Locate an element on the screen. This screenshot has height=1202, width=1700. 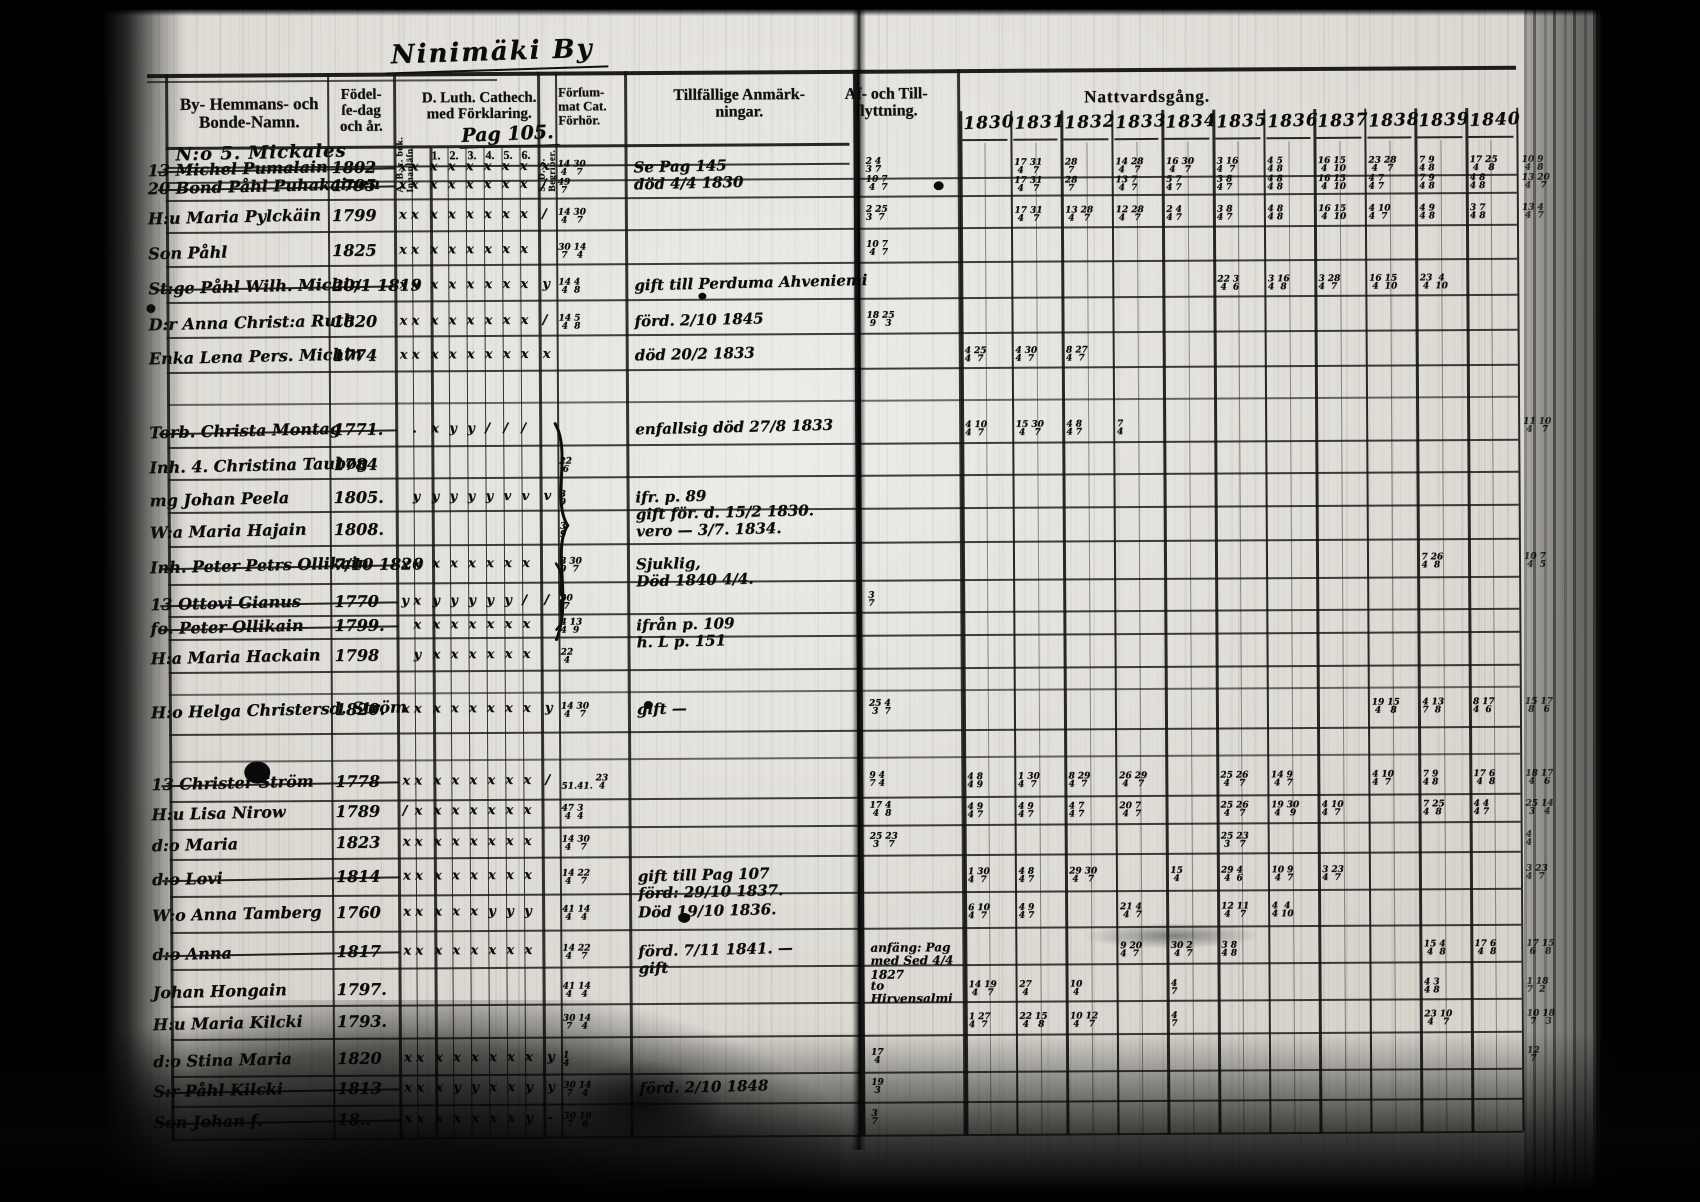
birth-year-cell: 1798 is located at coordinates (357, 655).